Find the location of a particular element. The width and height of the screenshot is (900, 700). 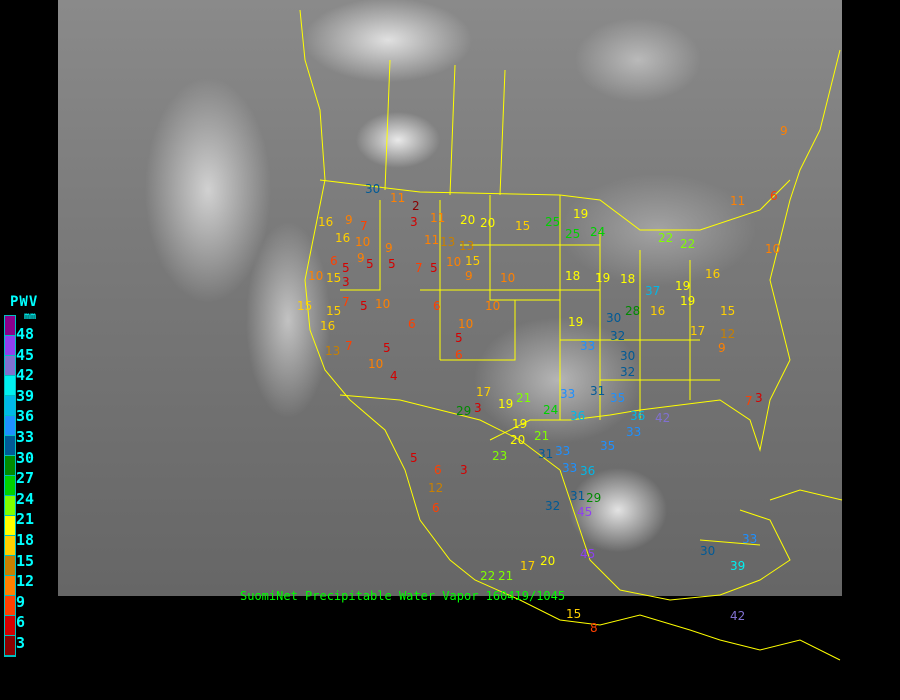

legend-label: 9 is located at coordinates (21, 601).